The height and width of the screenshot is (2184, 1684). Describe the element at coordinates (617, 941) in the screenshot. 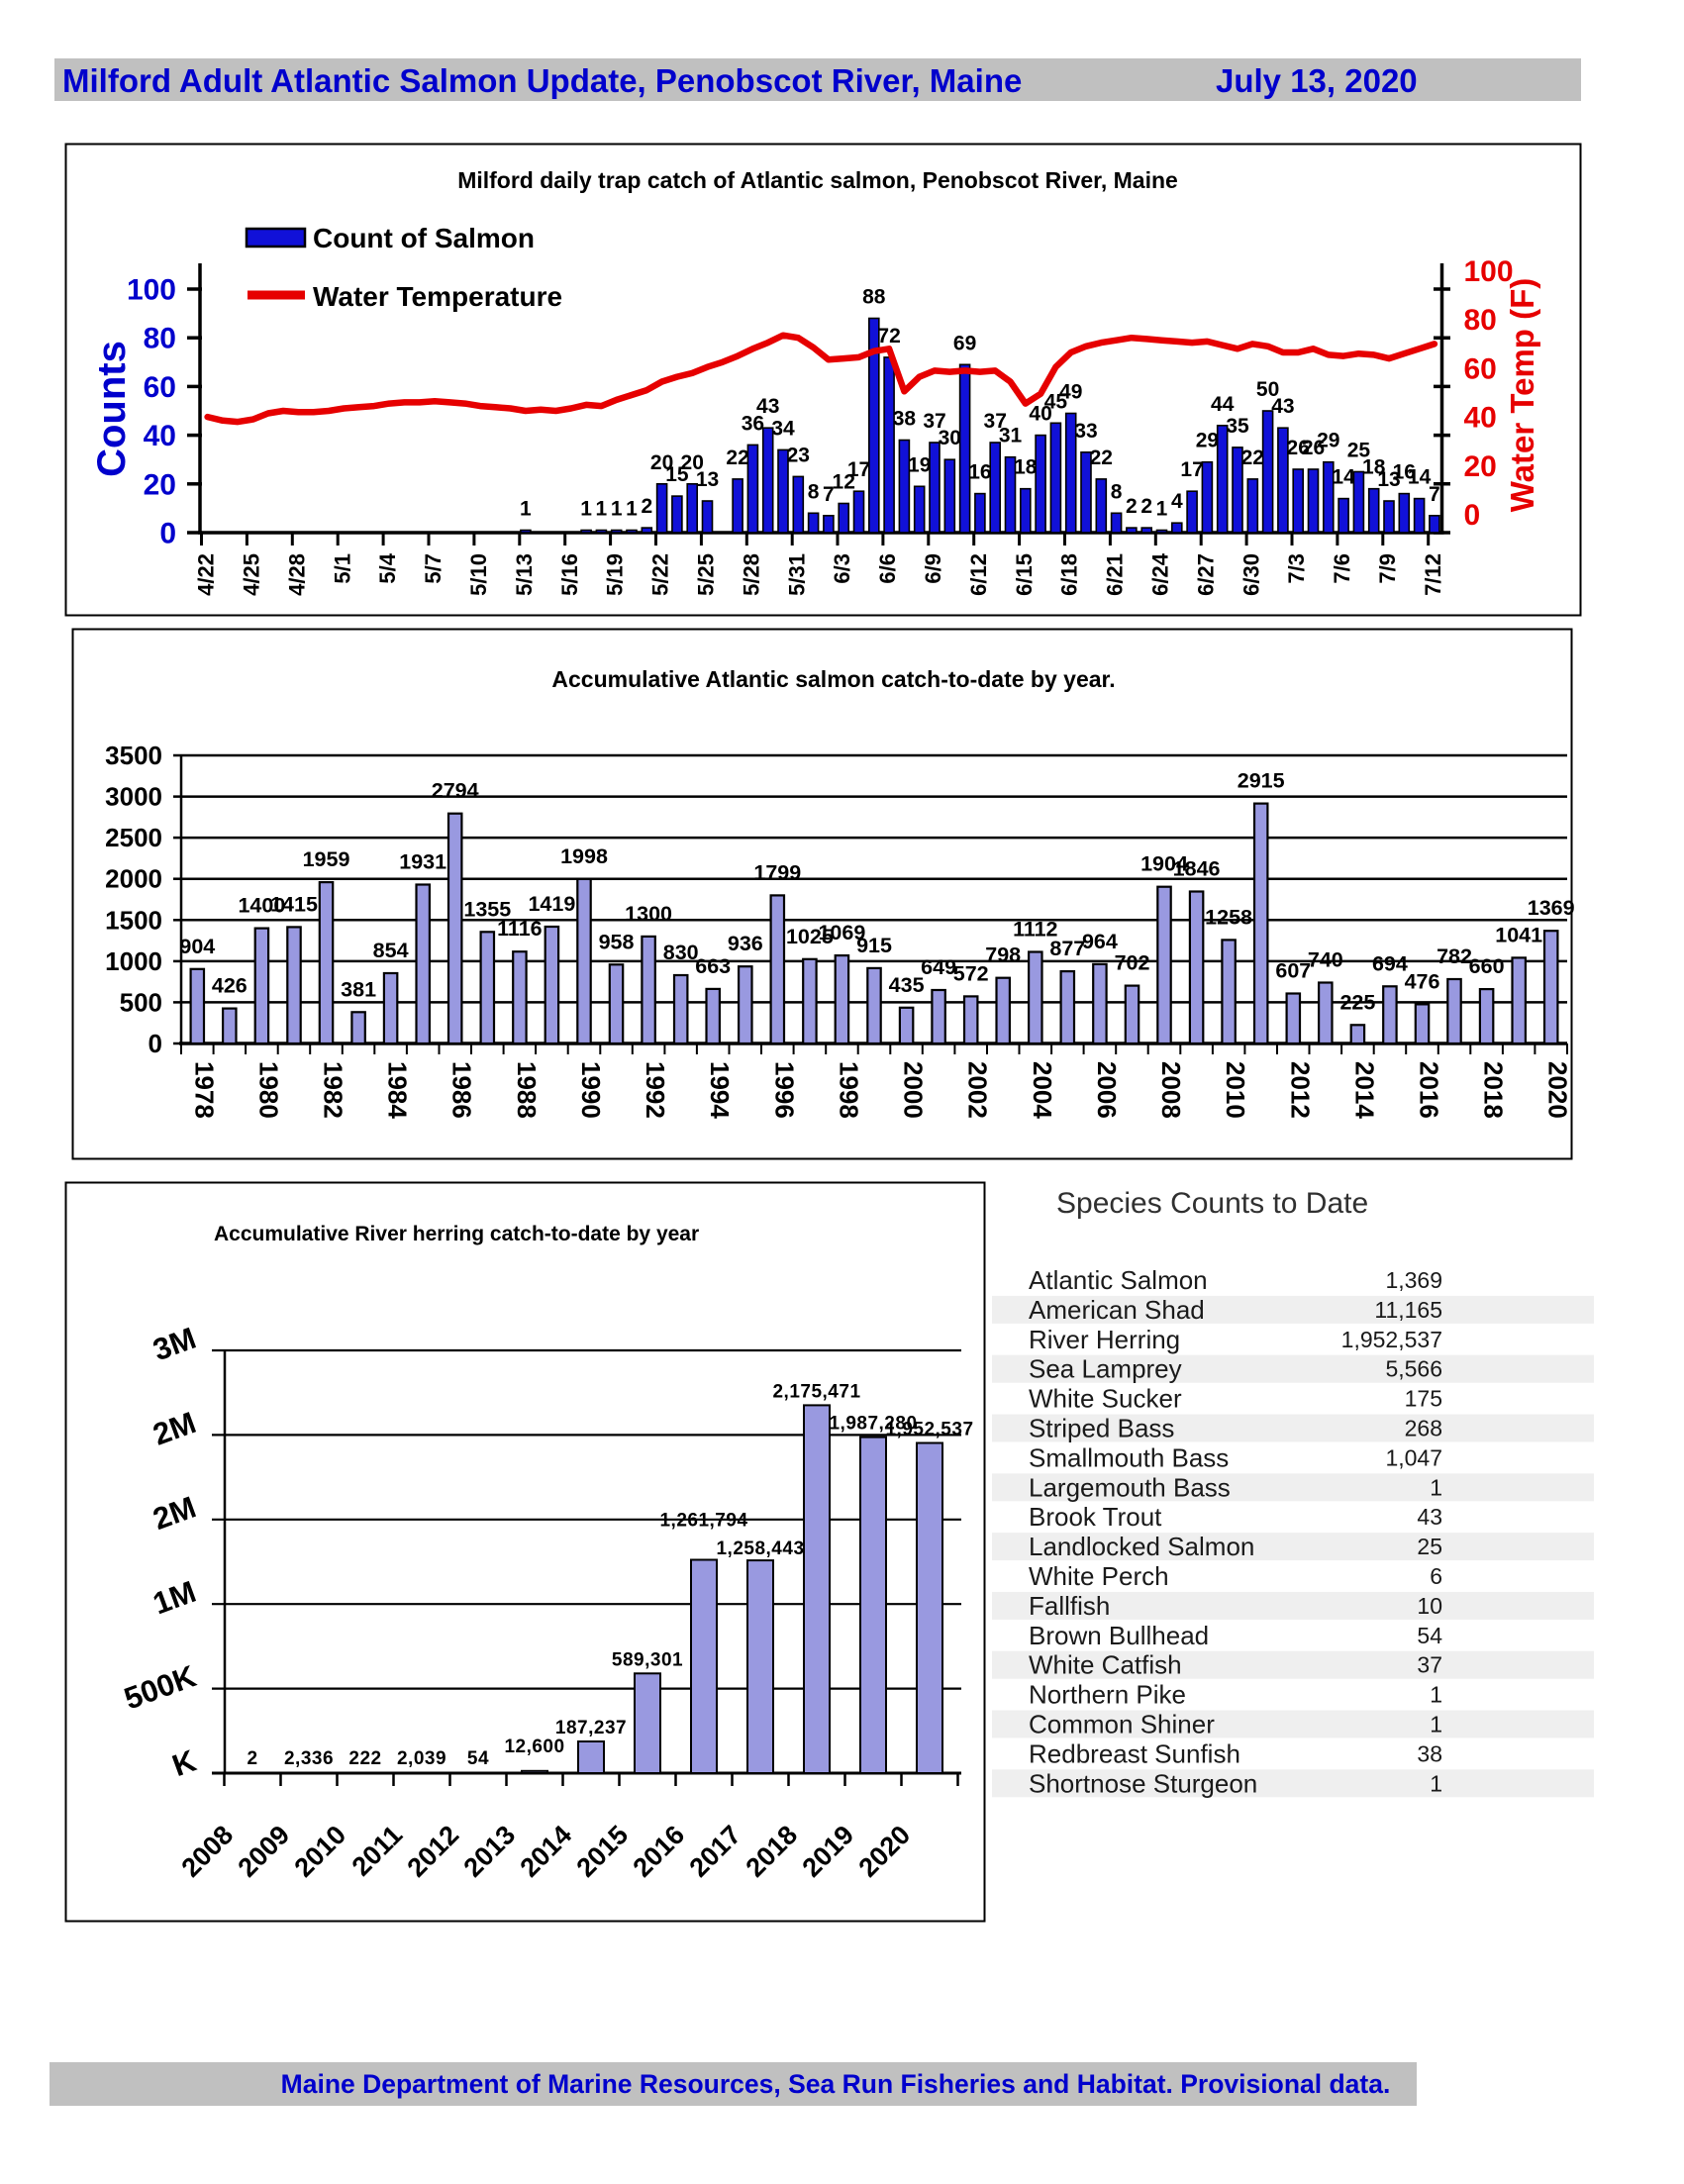

I see `svg-text: 958` at that location.